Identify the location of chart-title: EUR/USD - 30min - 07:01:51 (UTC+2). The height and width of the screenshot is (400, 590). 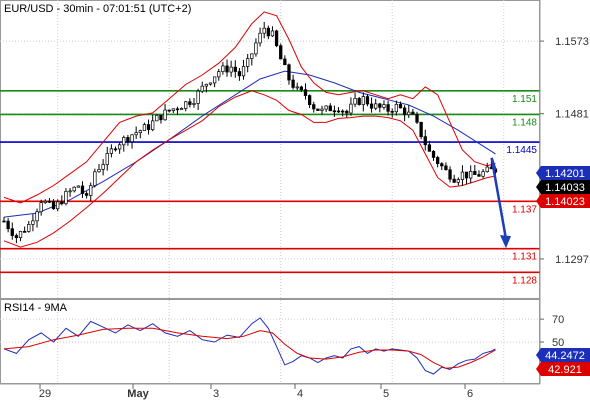
(97, 9).